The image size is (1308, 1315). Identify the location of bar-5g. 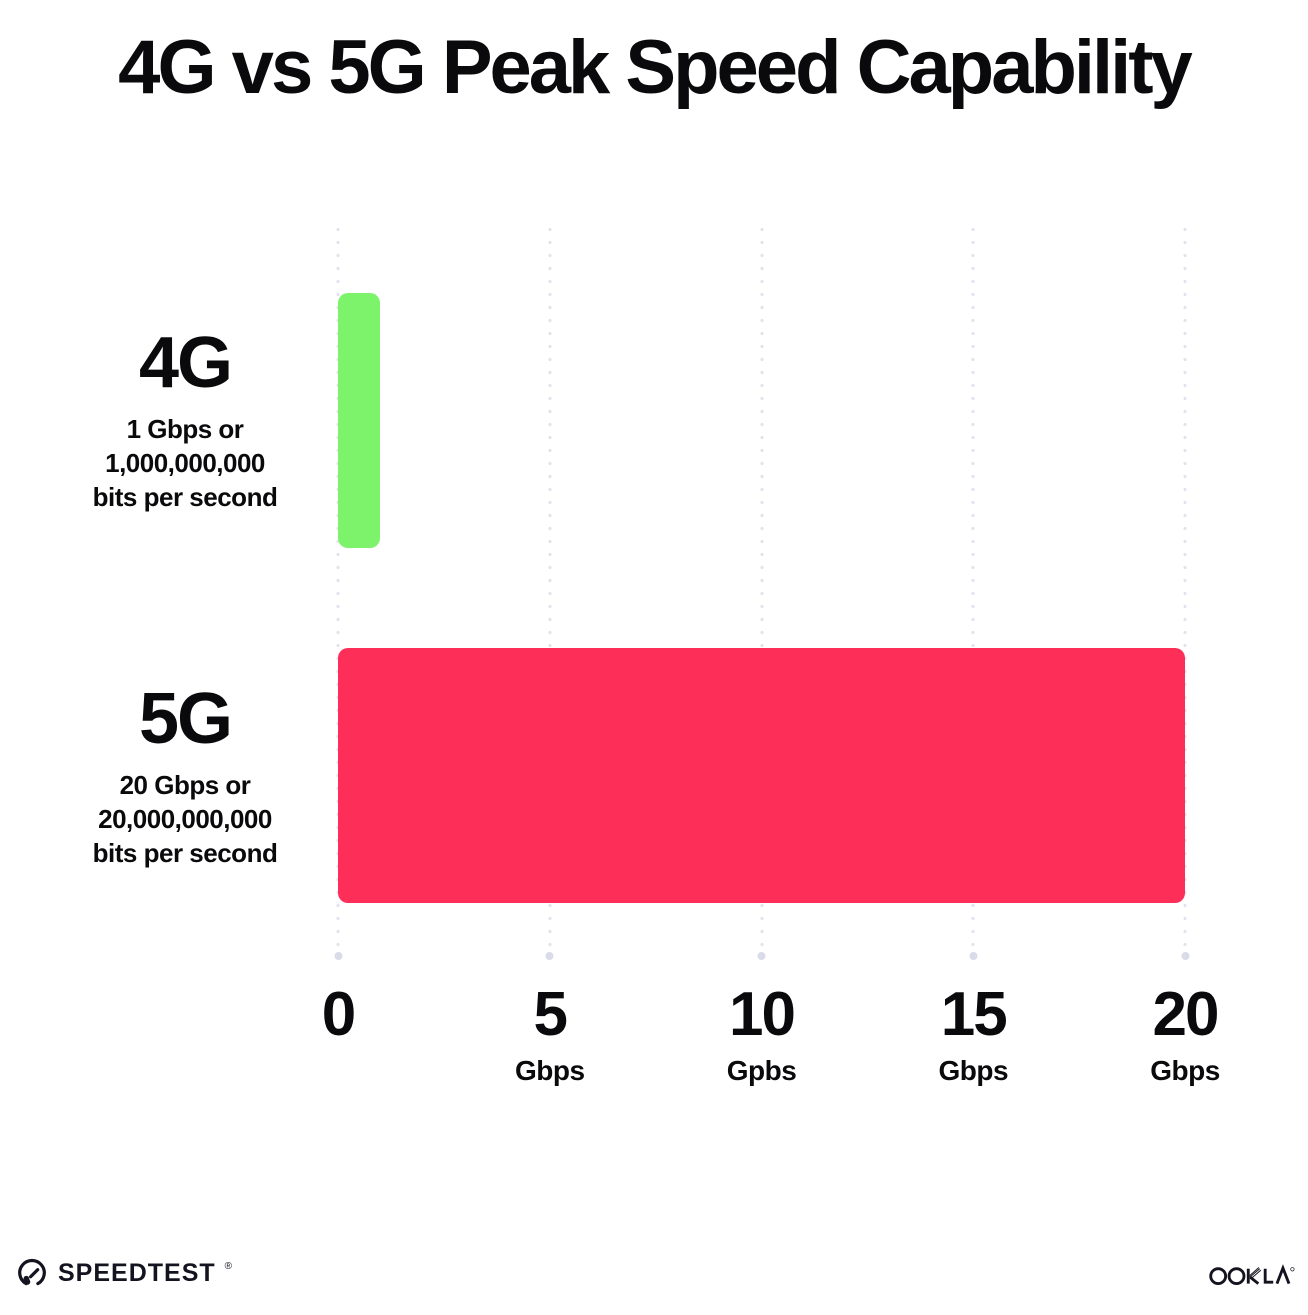
(761, 775).